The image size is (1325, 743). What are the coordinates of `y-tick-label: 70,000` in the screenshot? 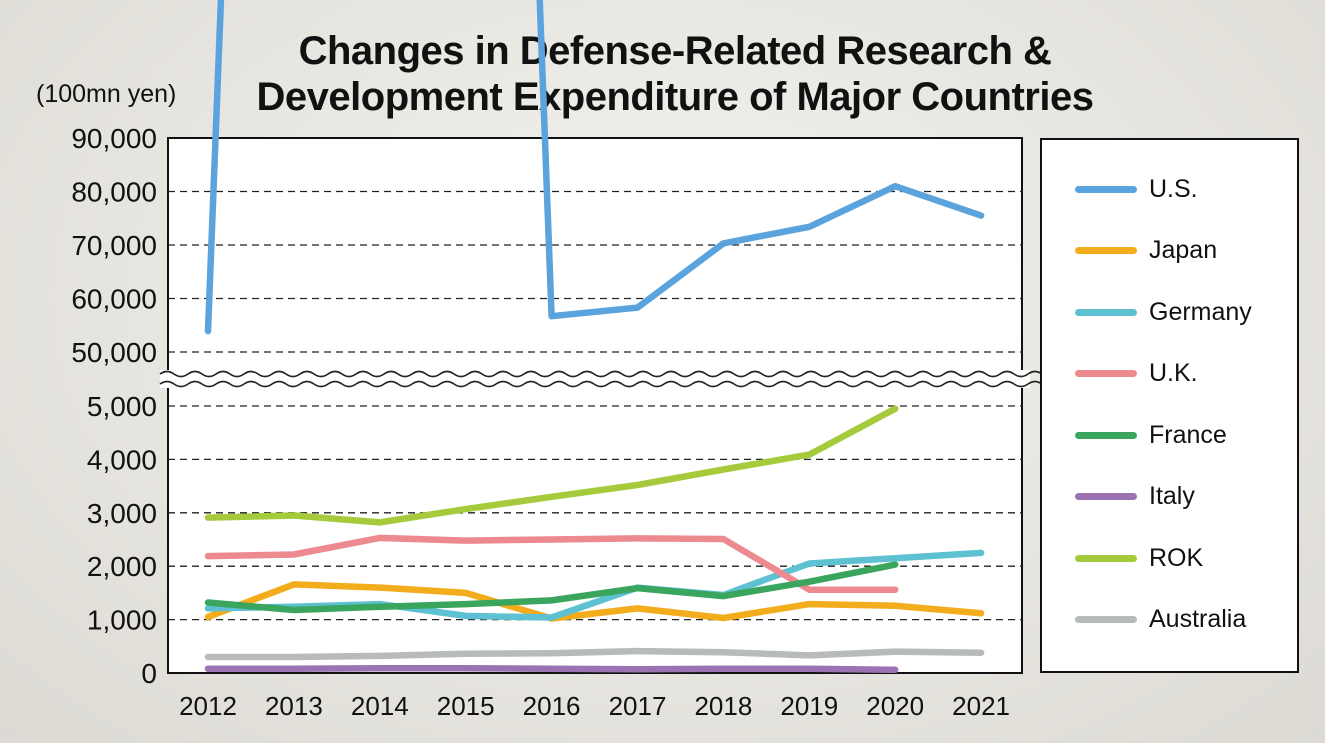 It's located at (114, 245).